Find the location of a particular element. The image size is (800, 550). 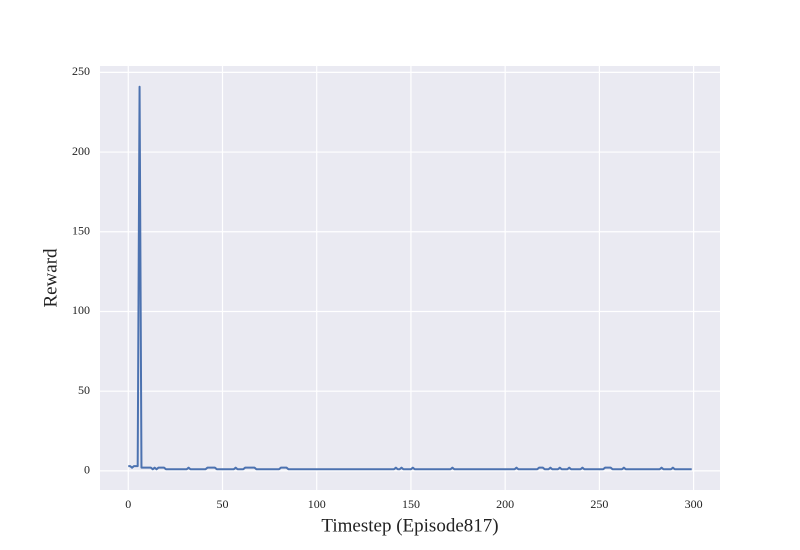

y-tick-label: 250 is located at coordinates (81, 71).